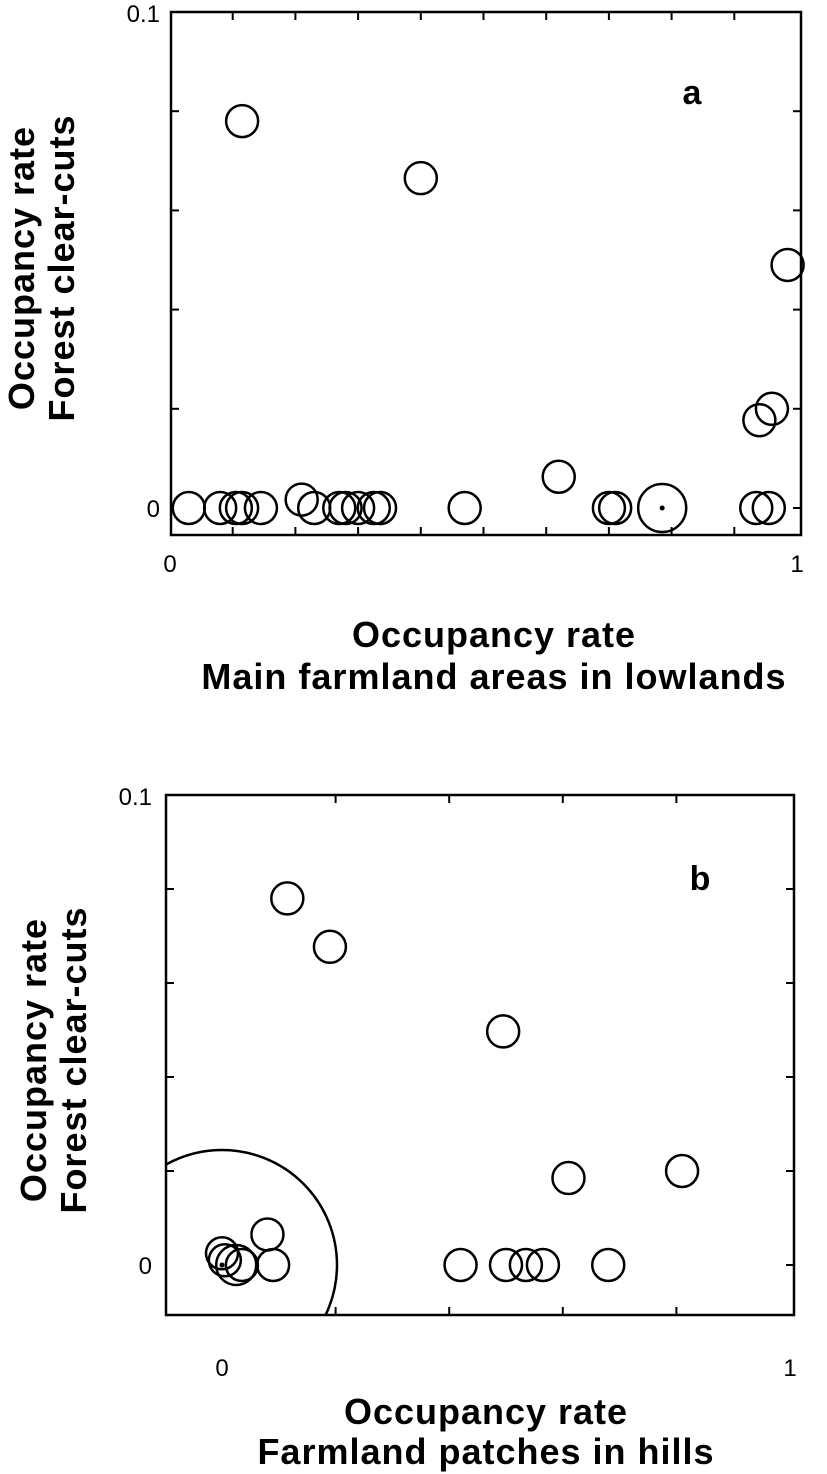  Describe the element at coordinates (485, 1451) in the screenshot. I see `panel-b-x-axis-label-line2: Farmland patches in hills` at that location.